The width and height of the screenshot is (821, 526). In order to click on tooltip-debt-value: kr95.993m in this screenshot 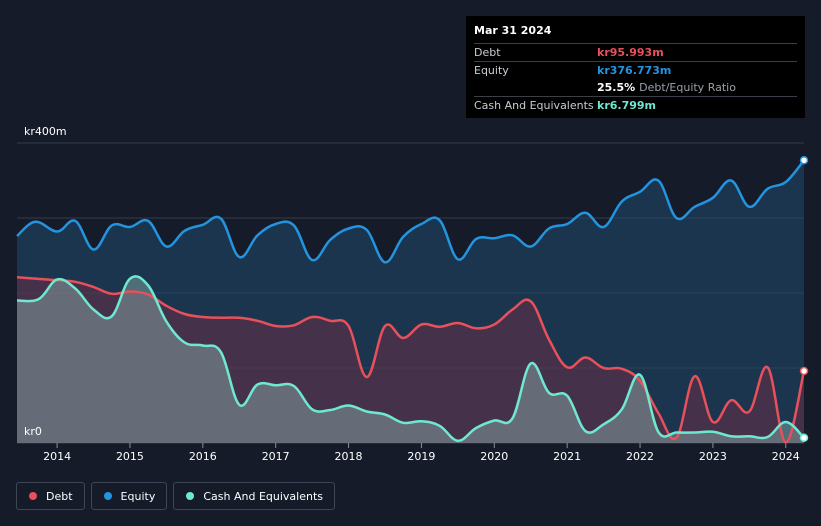, I will do `click(630, 52)`.